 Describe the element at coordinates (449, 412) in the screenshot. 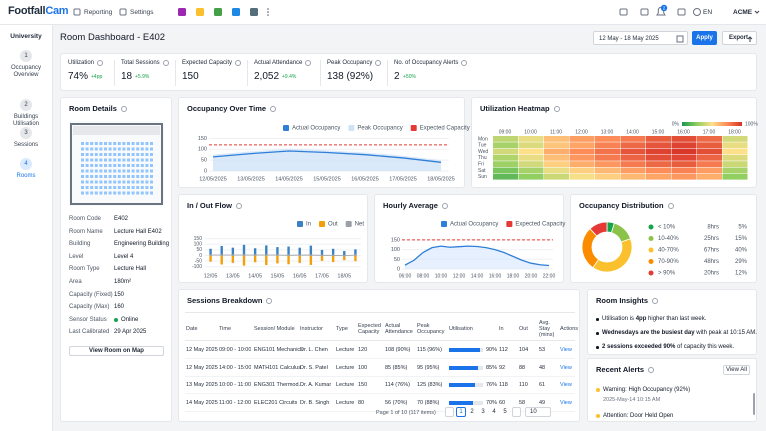

I see `prev-page` at that location.